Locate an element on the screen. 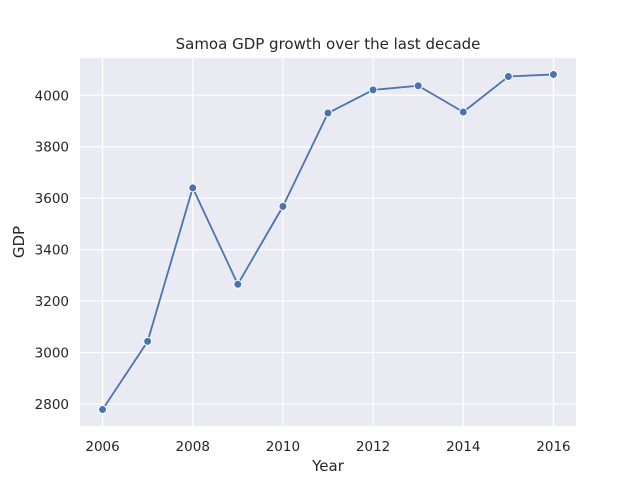 The image size is (640, 480). y-axis-label: GDP is located at coordinates (19, 242).